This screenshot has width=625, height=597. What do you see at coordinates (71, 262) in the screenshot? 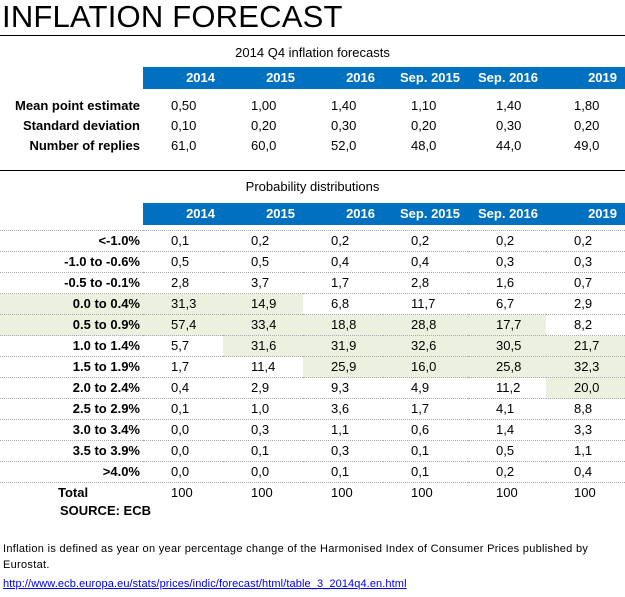
I see `row-label: -1.0 to -0.6%` at bounding box center [71, 262].